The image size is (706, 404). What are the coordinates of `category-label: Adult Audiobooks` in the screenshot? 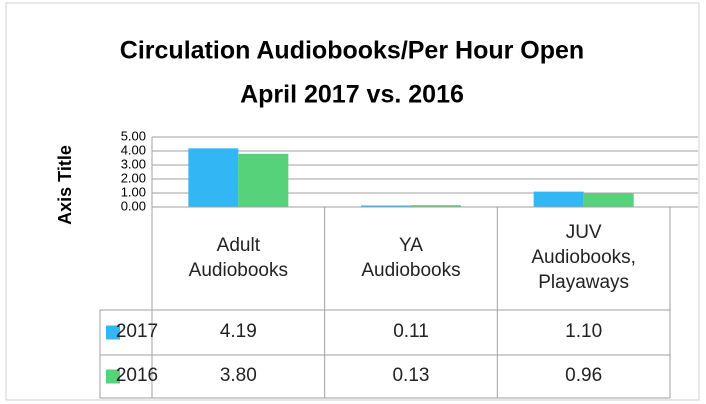 It's located at (238, 257).